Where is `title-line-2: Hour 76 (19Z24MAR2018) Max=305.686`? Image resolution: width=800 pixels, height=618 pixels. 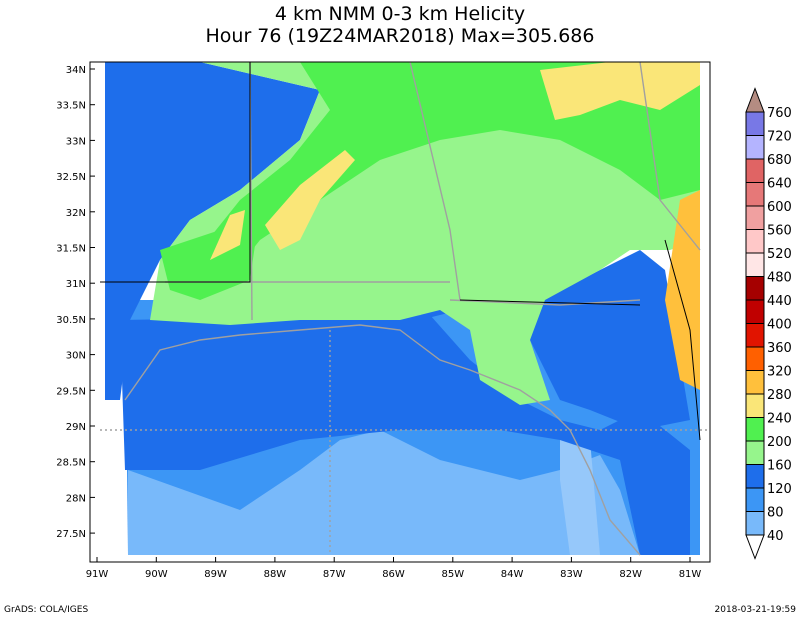 title-line-2: Hour 76 (19Z24MAR2018) Max=305.686 is located at coordinates (400, 36).